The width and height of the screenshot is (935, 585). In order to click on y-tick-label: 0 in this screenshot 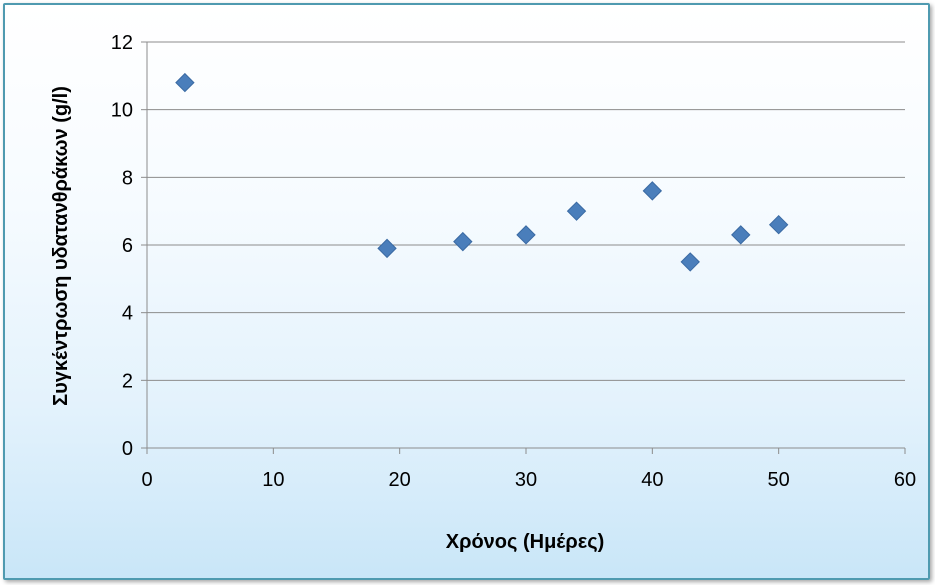, I will do `click(127, 449)`.